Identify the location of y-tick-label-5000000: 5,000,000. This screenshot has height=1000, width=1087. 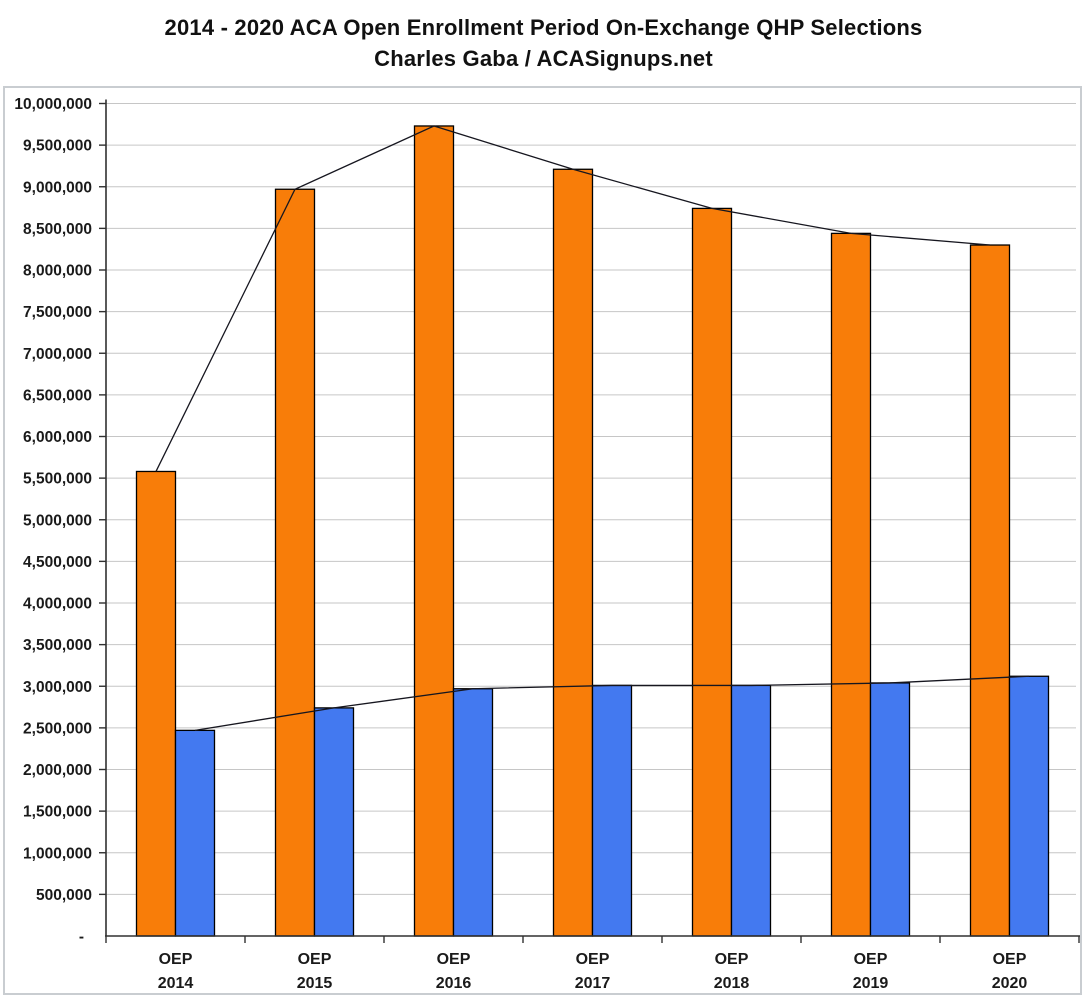
(57, 520).